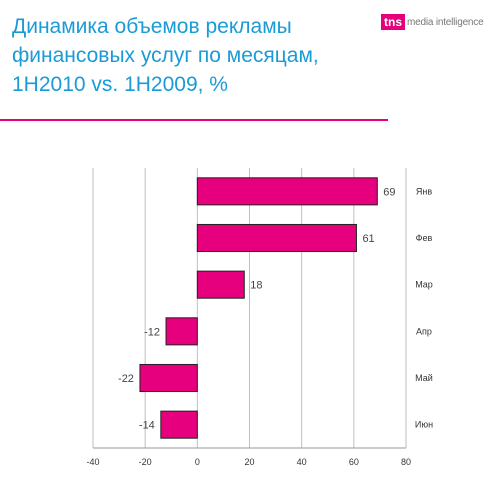 The width and height of the screenshot is (500, 499). Describe the element at coordinates (147, 426) in the screenshot. I see `data-label: -14` at that location.